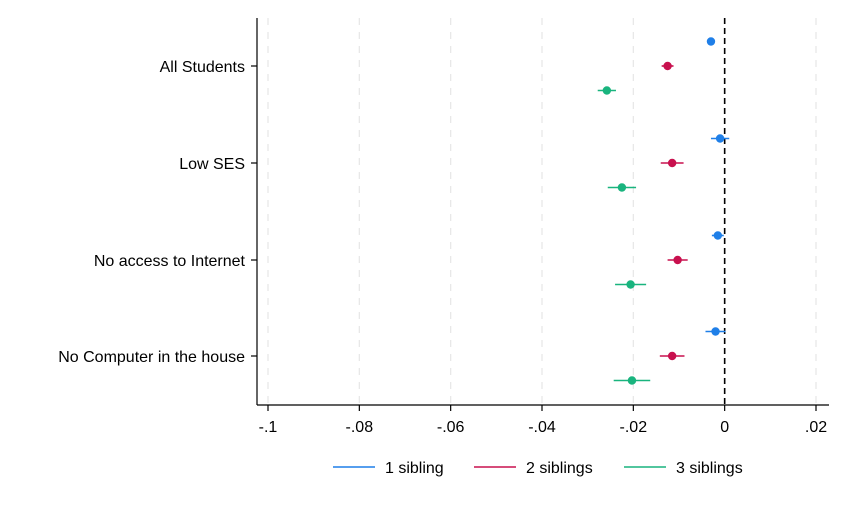 The image size is (845, 507). What do you see at coordinates (202, 67) in the screenshot?
I see `category-label: All Students` at bounding box center [202, 67].